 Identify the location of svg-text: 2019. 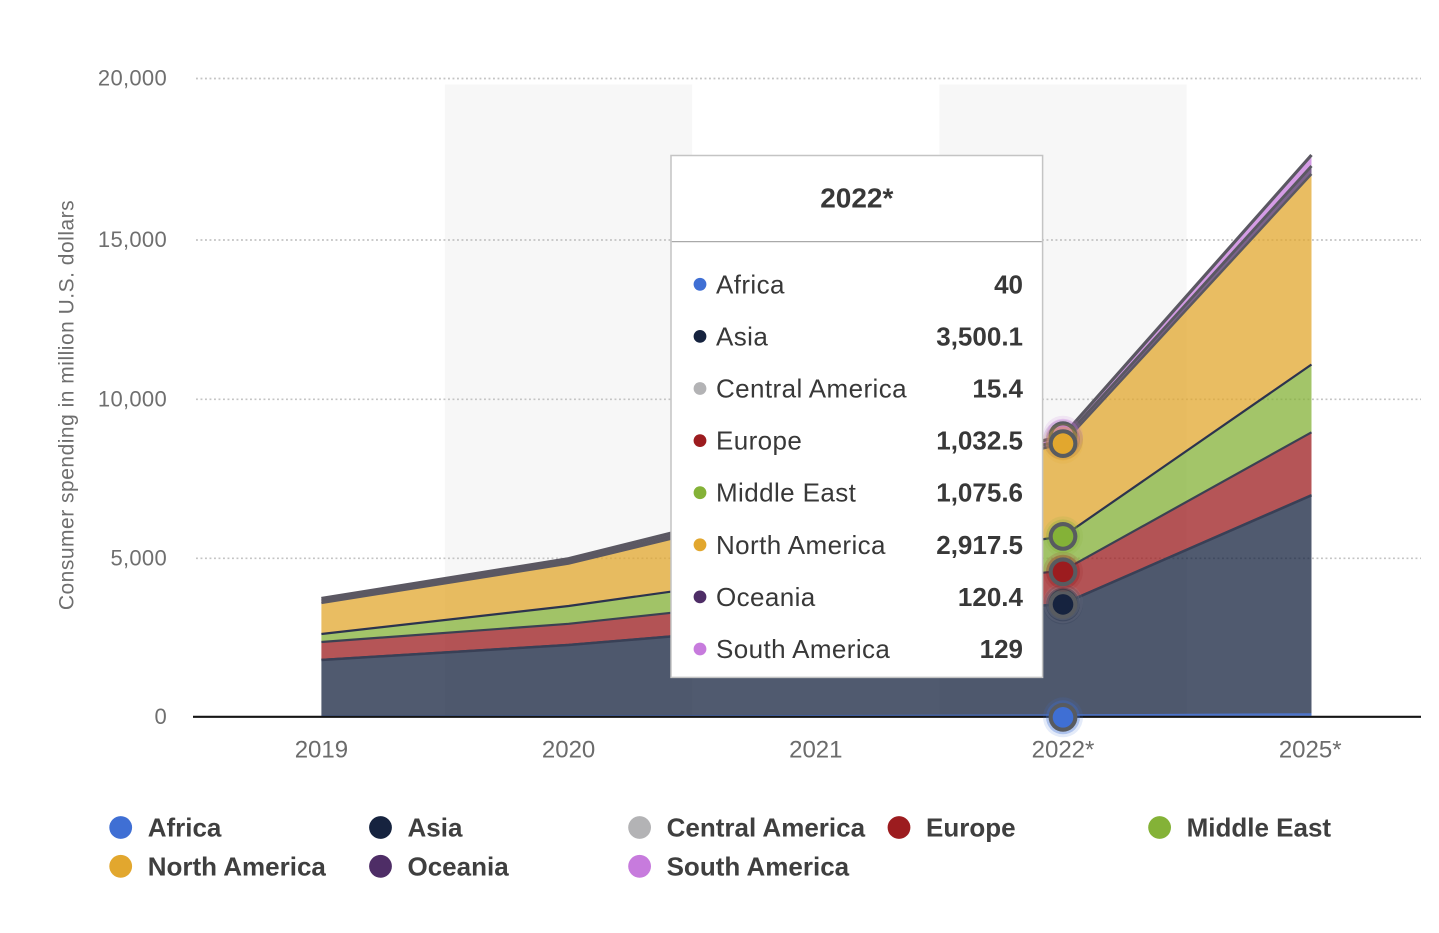
(321, 750).